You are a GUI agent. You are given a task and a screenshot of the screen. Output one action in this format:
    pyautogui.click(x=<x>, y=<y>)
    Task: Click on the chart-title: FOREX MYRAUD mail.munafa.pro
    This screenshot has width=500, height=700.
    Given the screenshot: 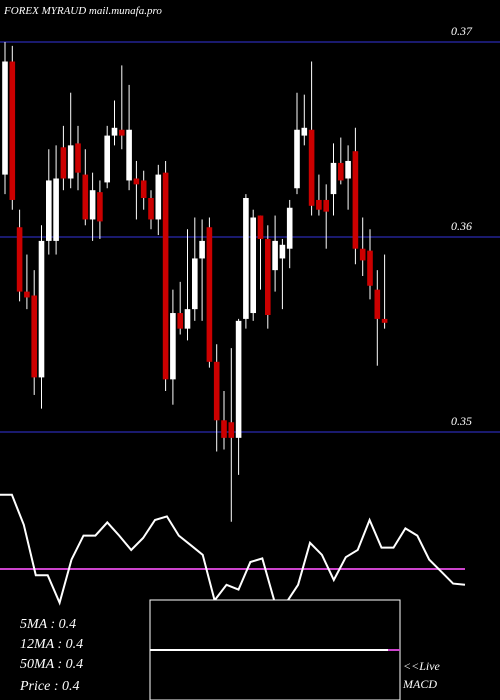 What is the action you would take?
    pyautogui.click(x=82, y=11)
    